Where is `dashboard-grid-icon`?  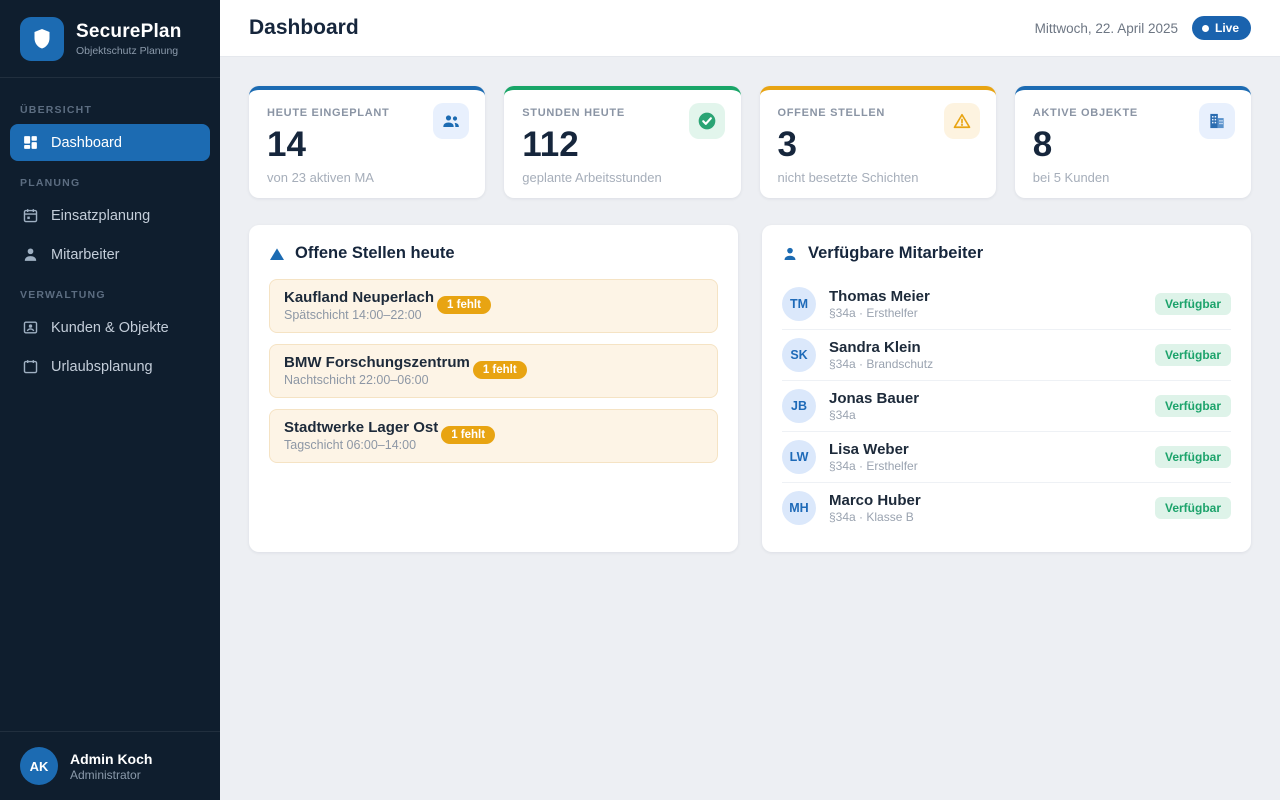
dashboard-grid-icon is located at coordinates (30, 142).